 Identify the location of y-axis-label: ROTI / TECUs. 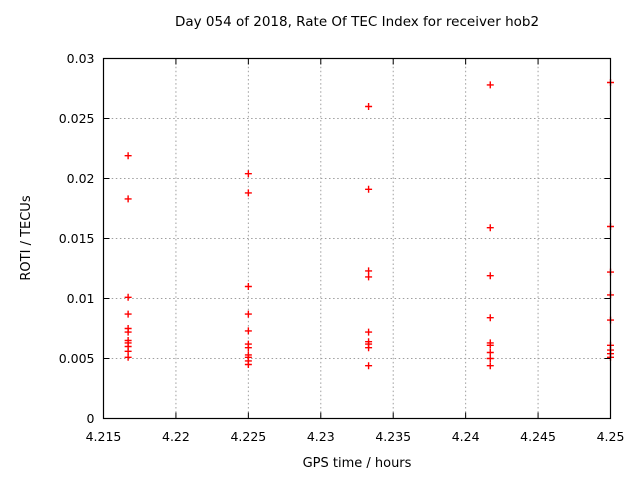
(26, 237).